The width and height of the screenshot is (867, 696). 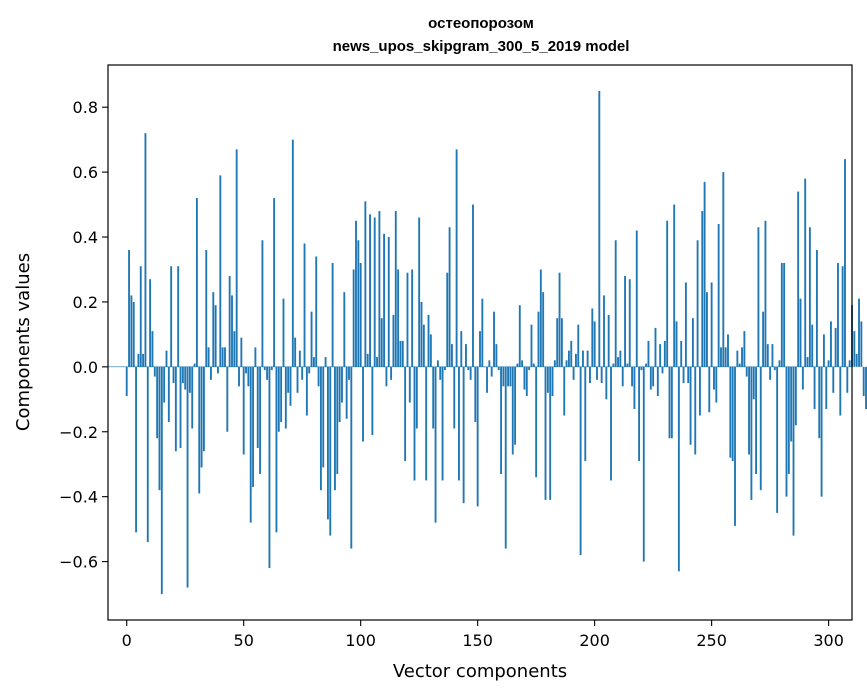 What do you see at coordinates (78, 562) in the screenshot?
I see `y-tick-label: −0.6` at bounding box center [78, 562].